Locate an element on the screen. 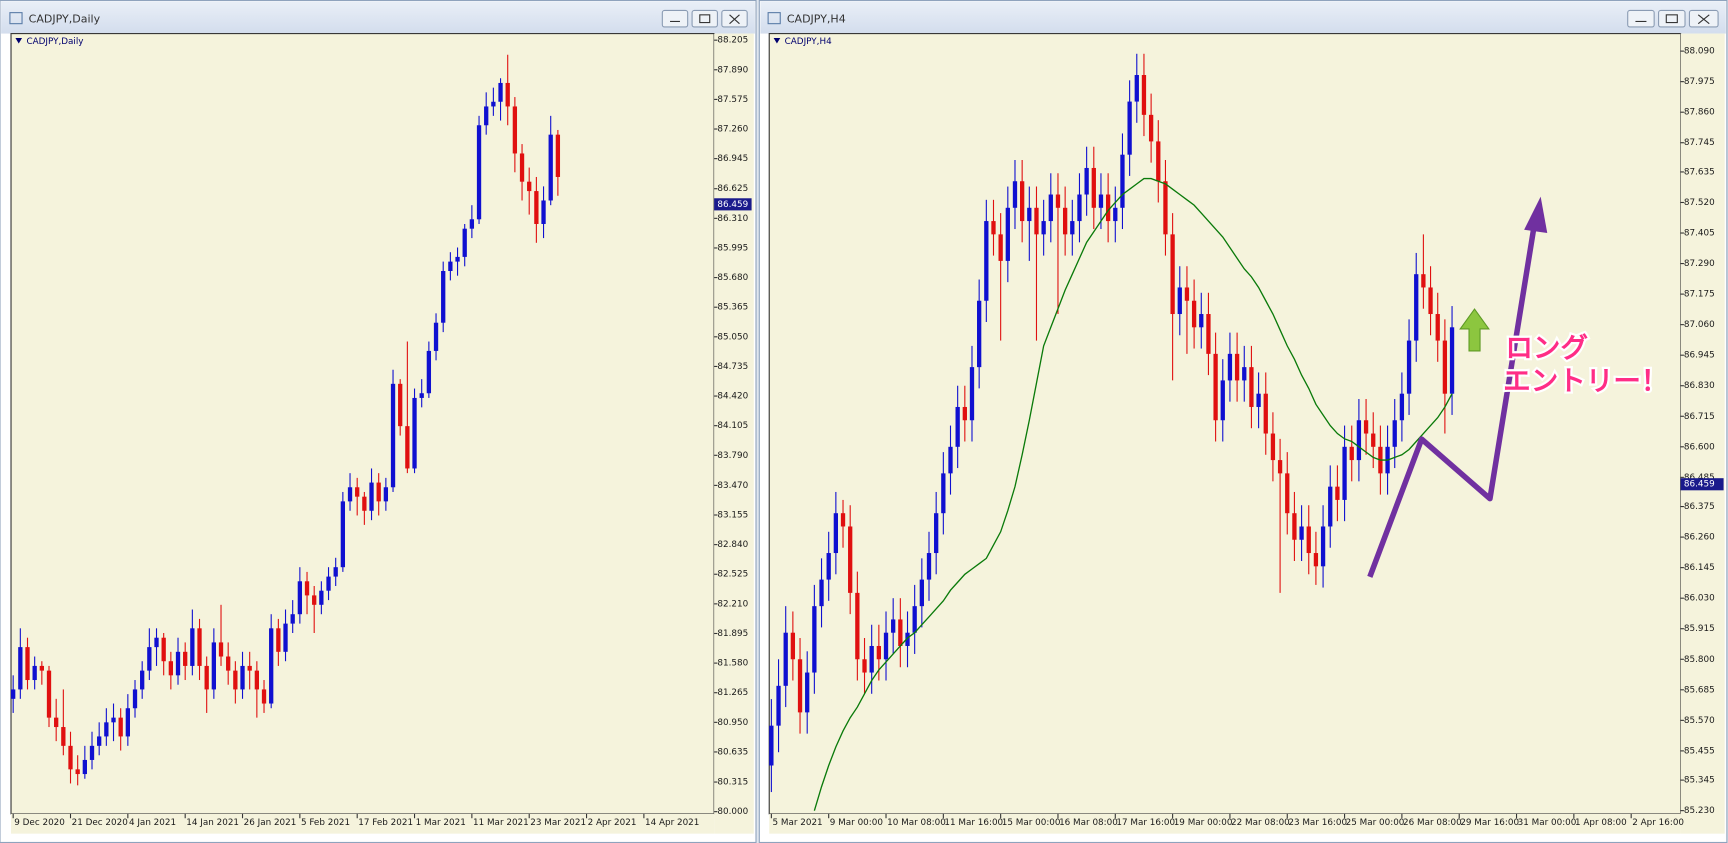 The height and width of the screenshot is (843, 1728). x-tick-label: 21 Dec 2020 is located at coordinates (100, 823).